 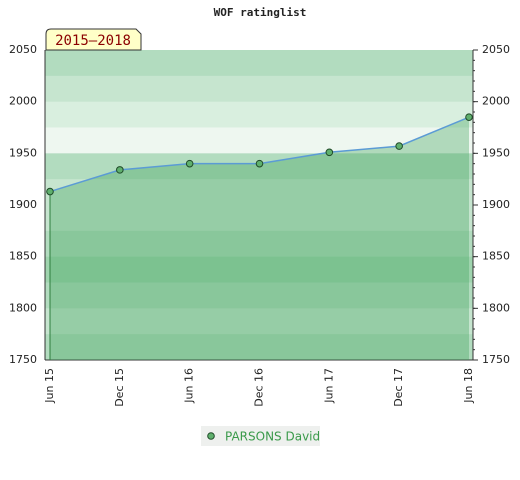 What do you see at coordinates (23, 359) in the screenshot?
I see `y-tick-label: 1750` at bounding box center [23, 359].